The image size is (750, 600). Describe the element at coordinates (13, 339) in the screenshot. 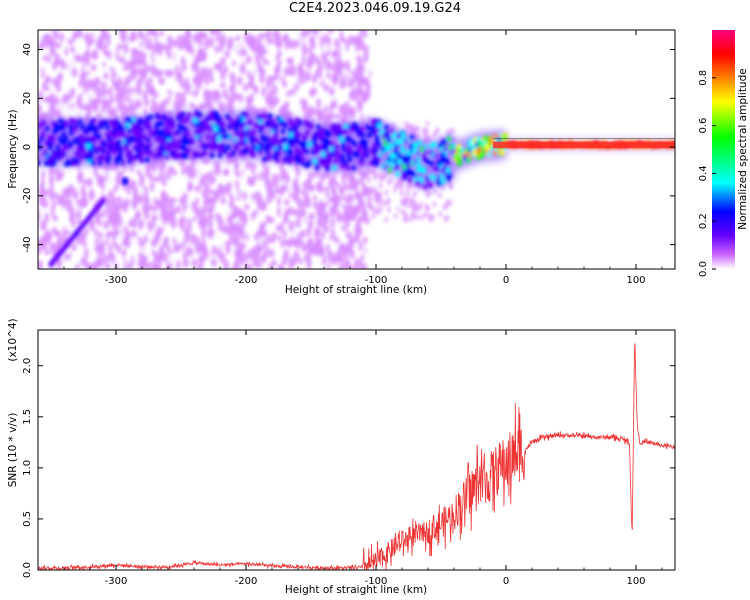

I see `snr-y-multiplier-text: (x10^4)` at that location.